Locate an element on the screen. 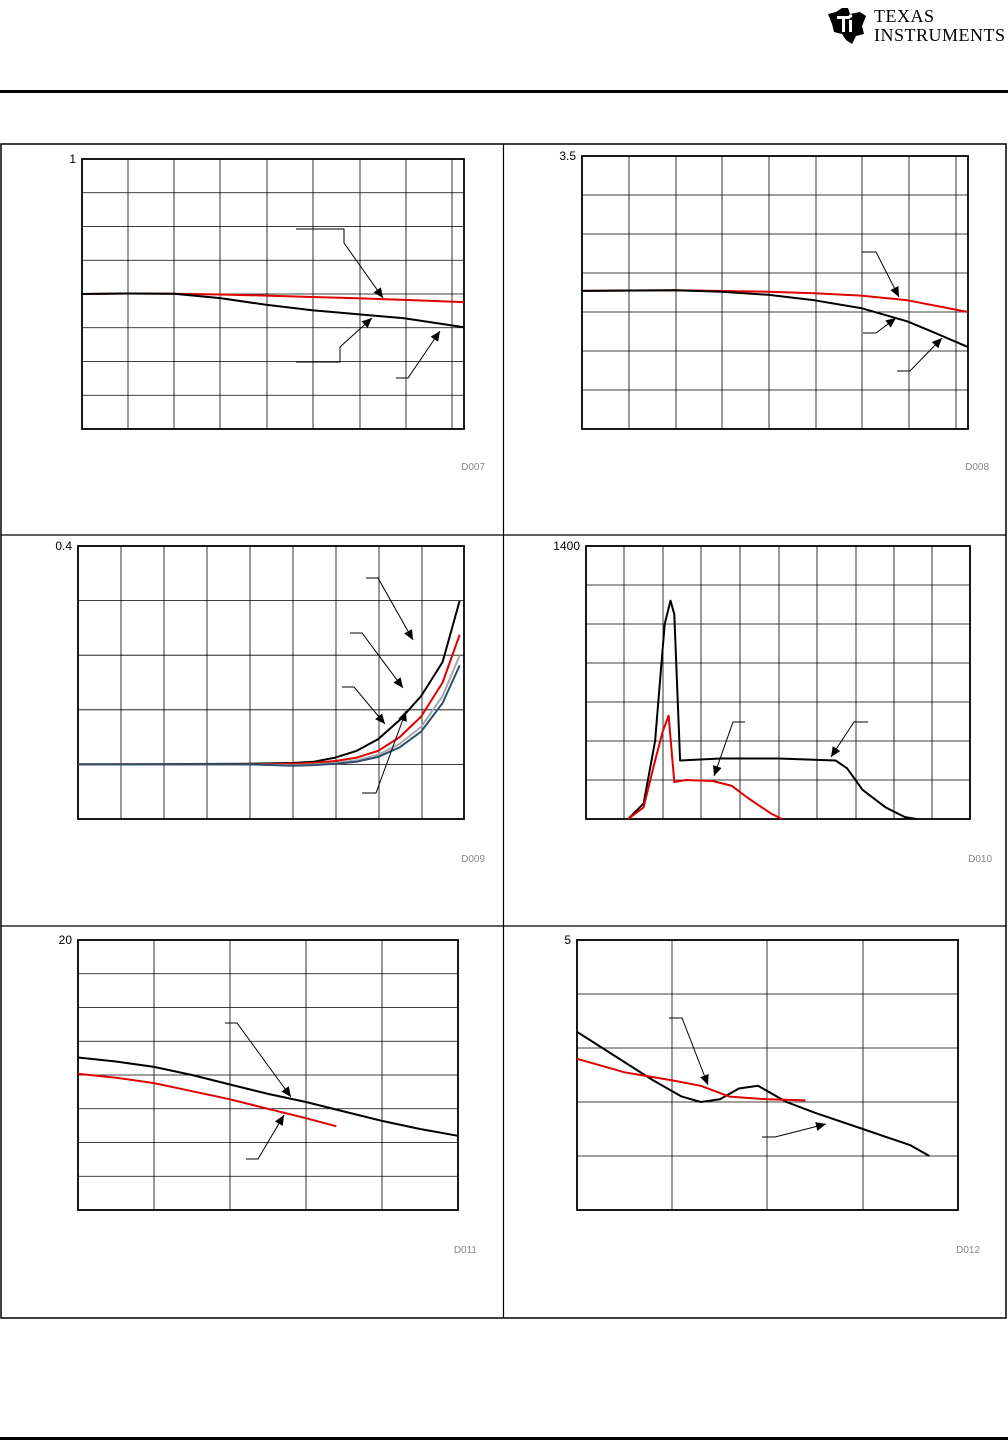 This screenshot has height=1440, width=1008. chart-D009: 0.4 D009 is located at coordinates (270, 702).